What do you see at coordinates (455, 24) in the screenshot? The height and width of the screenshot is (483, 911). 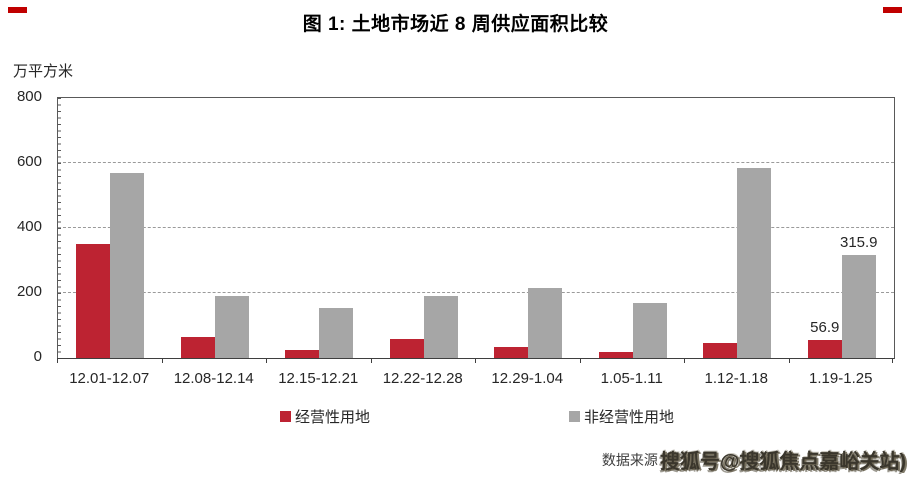 I see `chart-title: 图 1: 土地市场近 8 周供应面积比较` at bounding box center [455, 24].